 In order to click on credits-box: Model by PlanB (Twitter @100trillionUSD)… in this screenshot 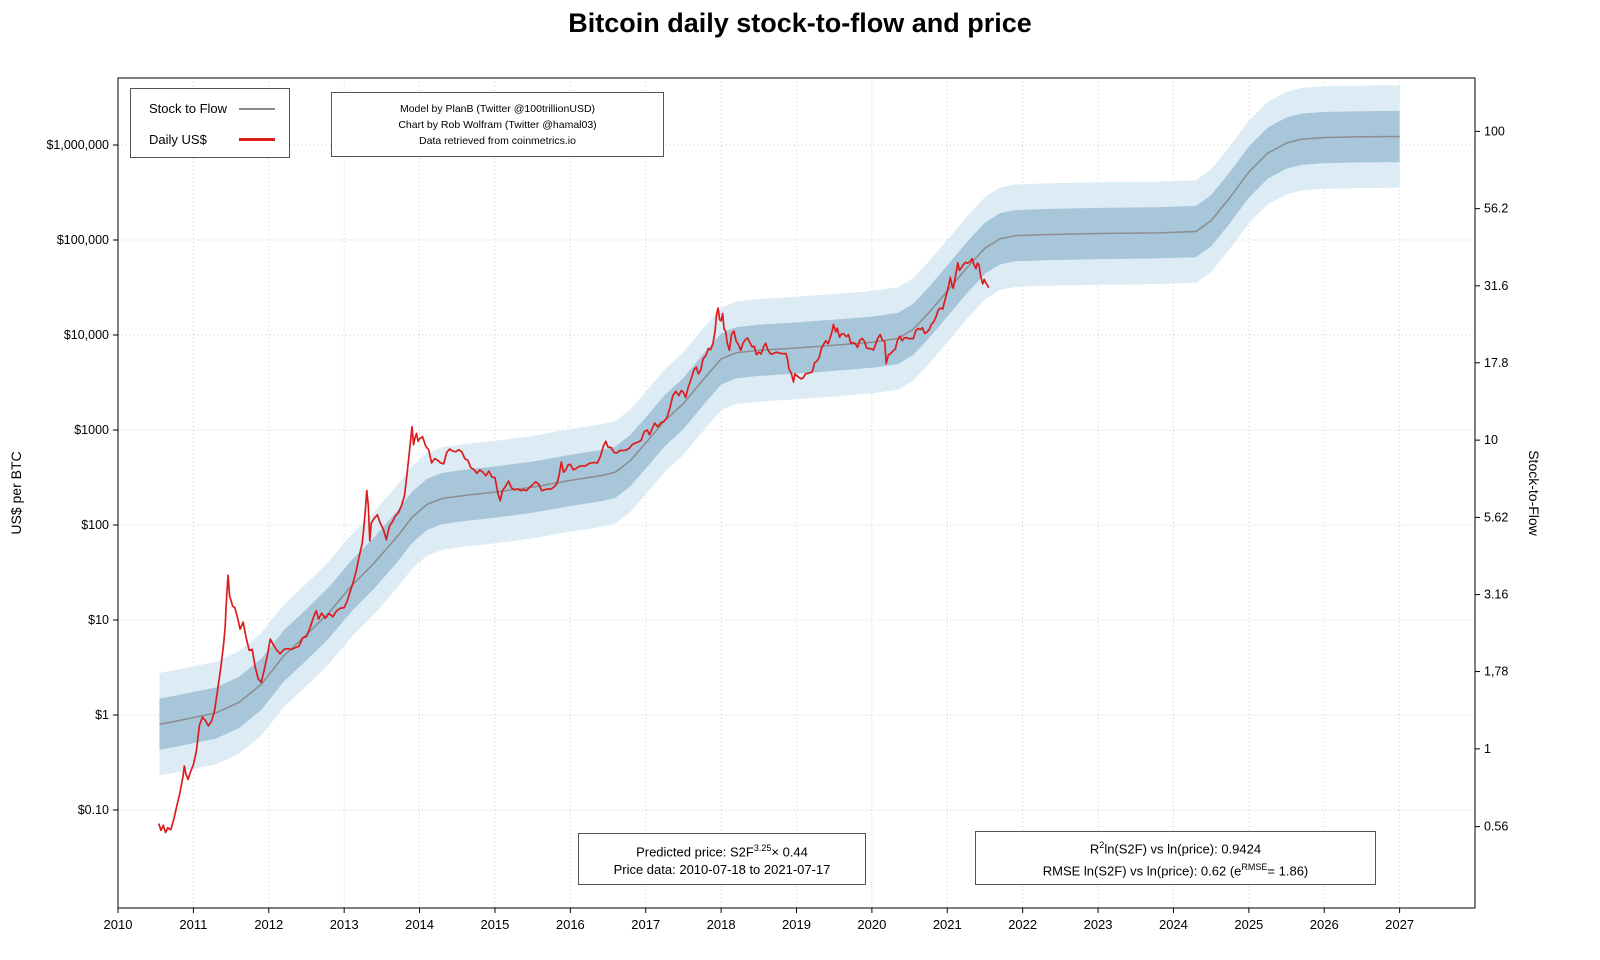, I will do `click(497, 124)`.